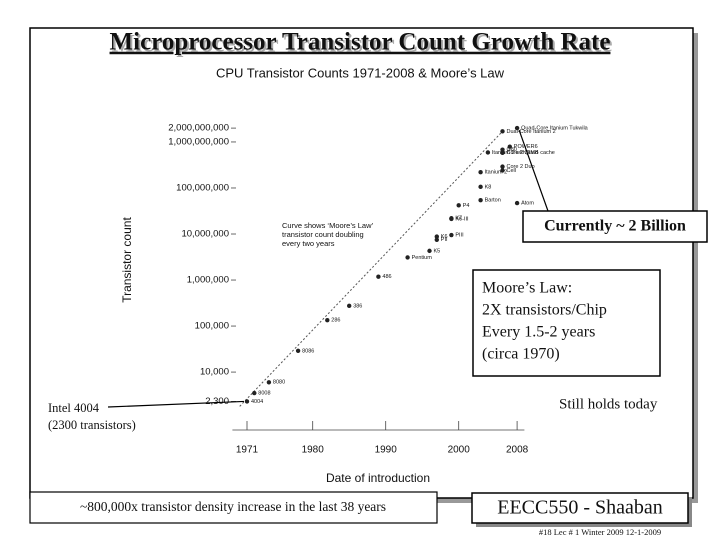 This screenshot has height=540, width=720. I want to click on point-label: P4, so click(466, 206).